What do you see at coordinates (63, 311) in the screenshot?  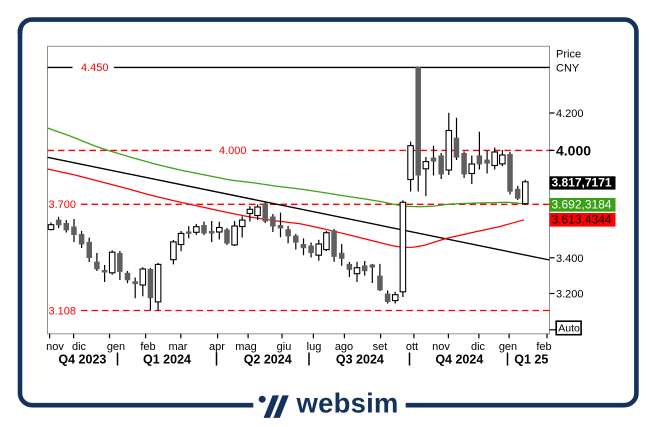 I see `svg-text: 3.108` at bounding box center [63, 311].